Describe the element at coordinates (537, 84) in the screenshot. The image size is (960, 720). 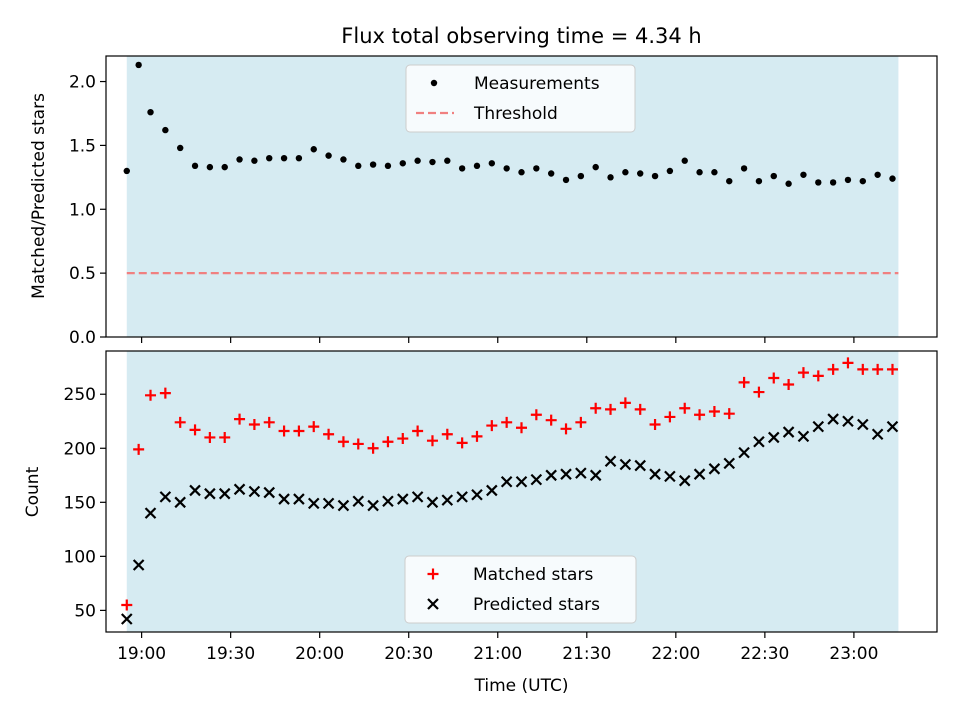
I see `top-legend-label: Measurements` at that location.